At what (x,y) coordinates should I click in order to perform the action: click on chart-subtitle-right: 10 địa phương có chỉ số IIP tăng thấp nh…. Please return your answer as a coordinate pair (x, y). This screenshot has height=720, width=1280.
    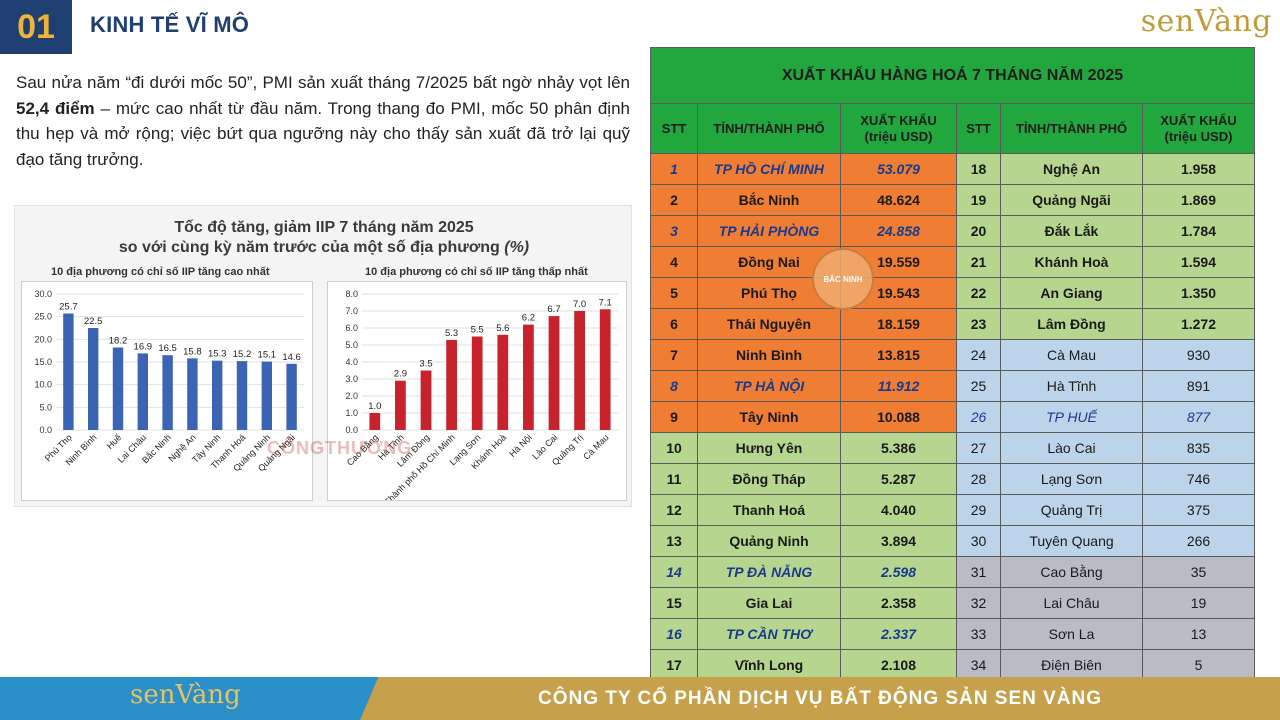
    Looking at the image, I should click on (476, 272).